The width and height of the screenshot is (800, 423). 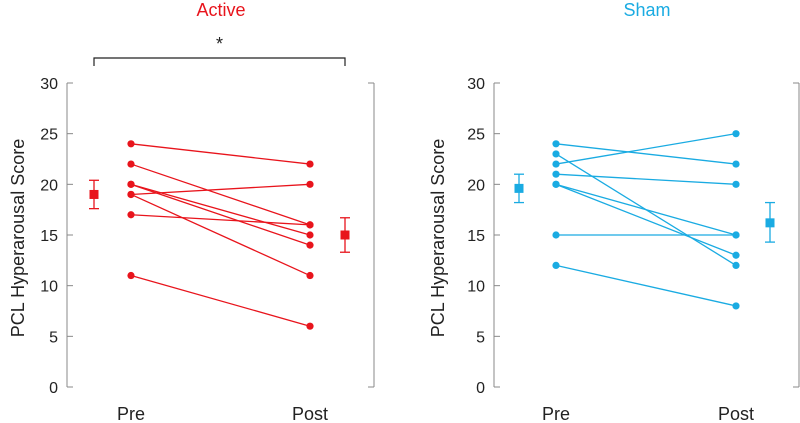 What do you see at coordinates (646, 10) in the screenshot?
I see `chart-title: Sham` at bounding box center [646, 10].